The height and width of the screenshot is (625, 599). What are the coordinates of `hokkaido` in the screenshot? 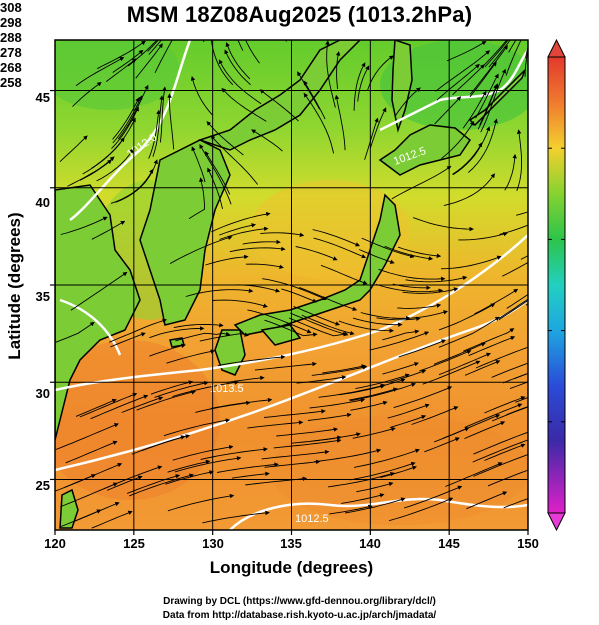 It's located at (425, 150).